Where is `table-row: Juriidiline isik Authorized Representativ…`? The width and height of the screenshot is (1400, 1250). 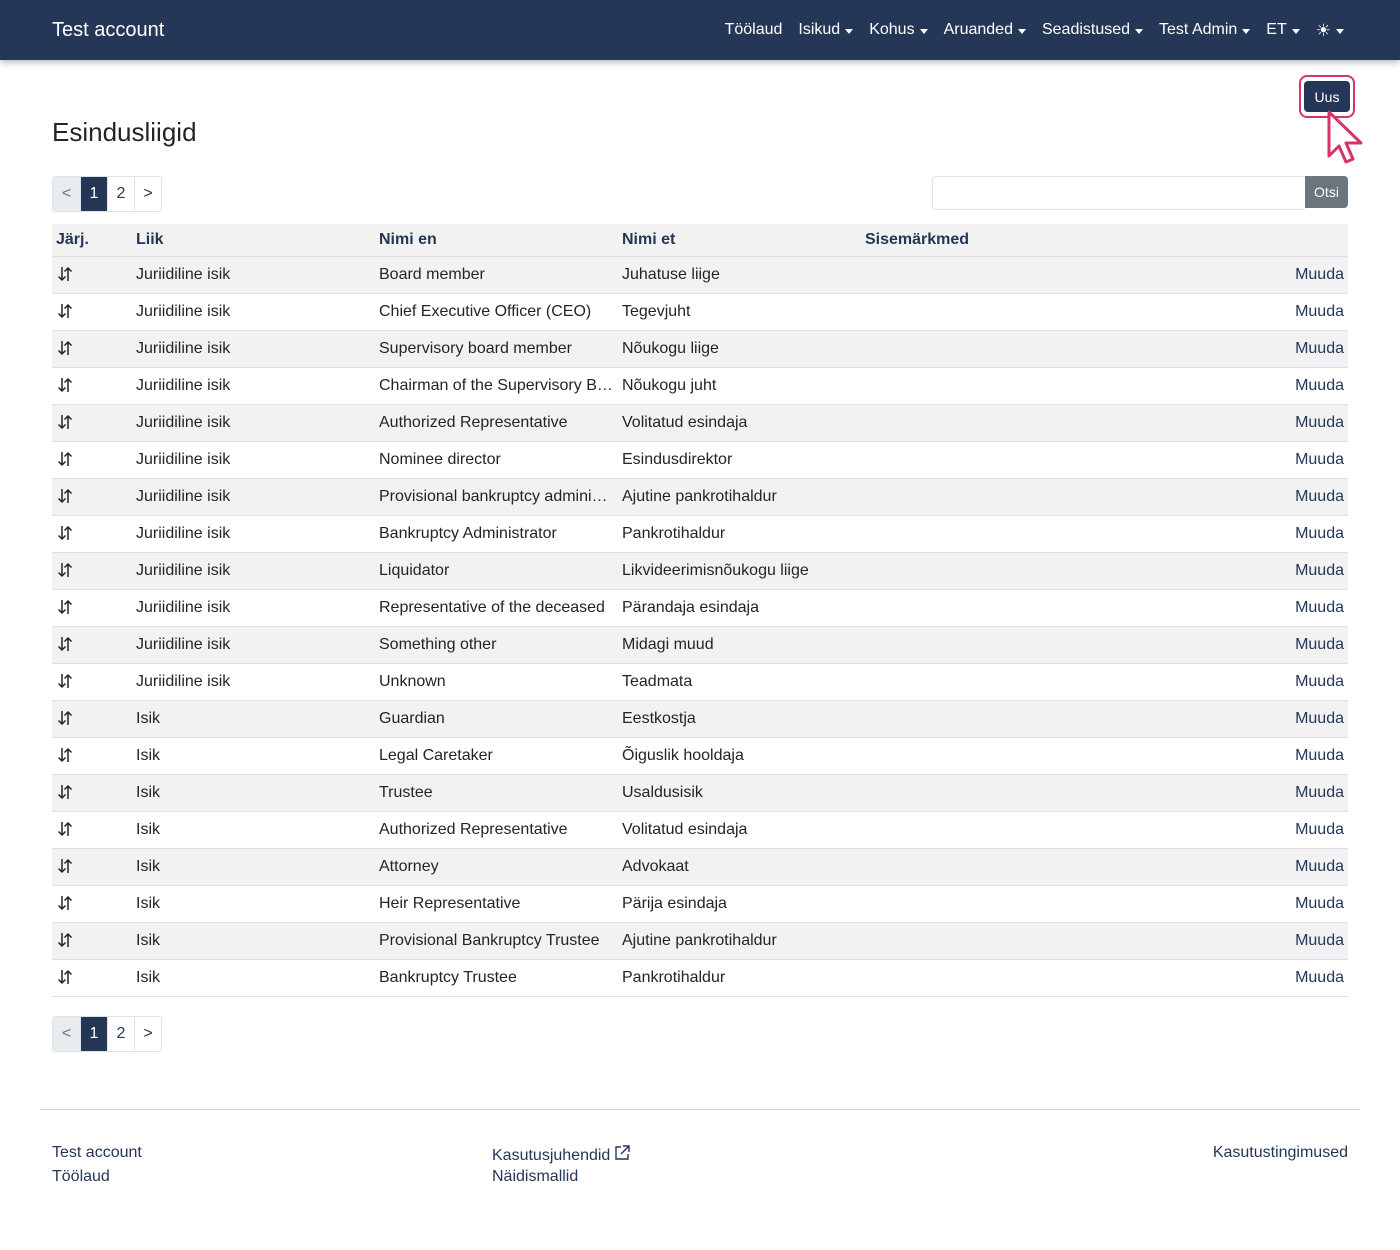
table-row: Juriidiline isik Authorized Representativ… is located at coordinates (700, 423).